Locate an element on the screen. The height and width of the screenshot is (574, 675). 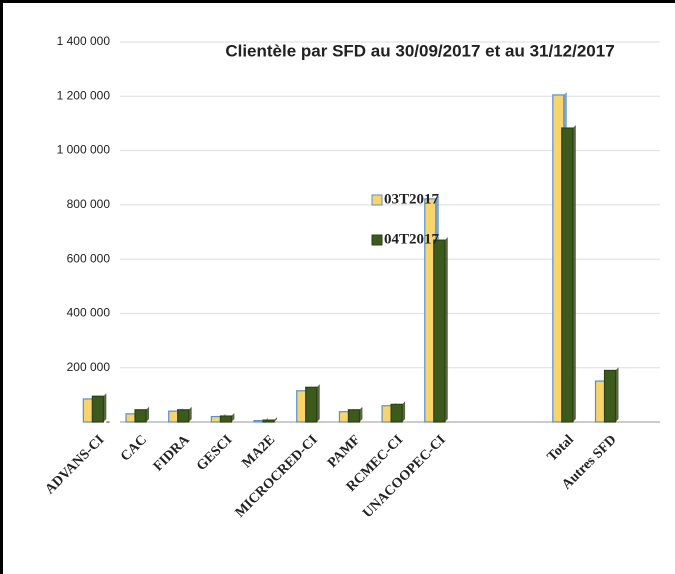
y-tick-label: 1 400 000 is located at coordinates (84, 41).